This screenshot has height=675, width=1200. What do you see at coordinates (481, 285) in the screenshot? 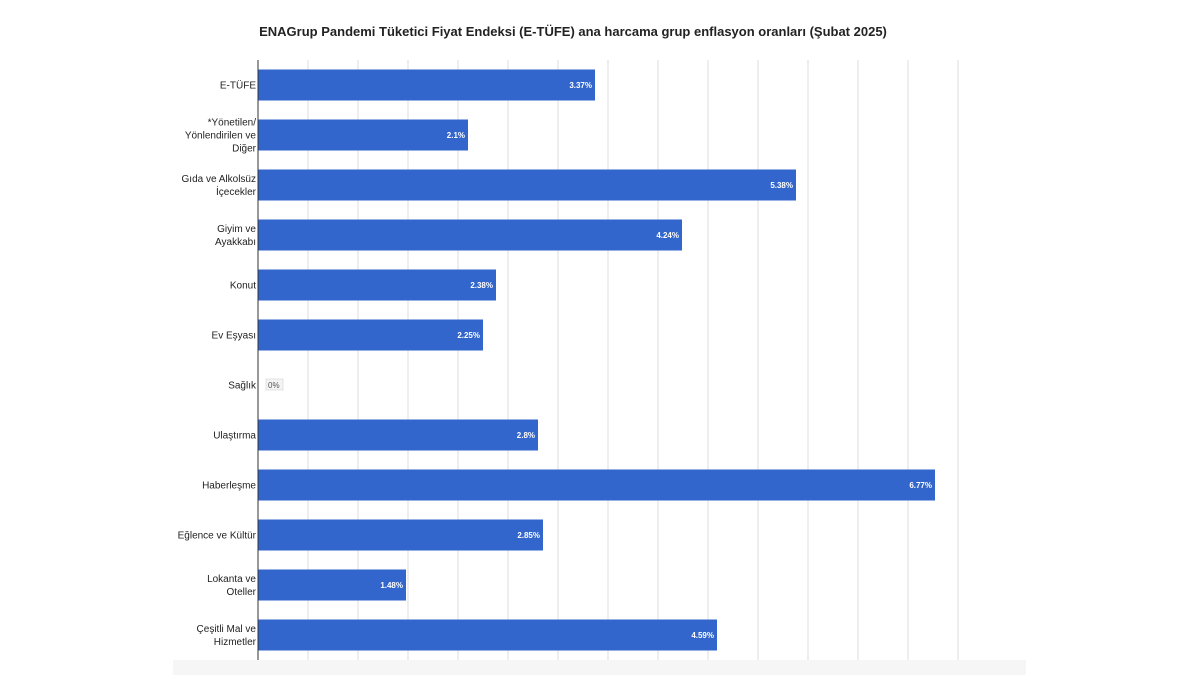
I see `bar-value-label: 2.38%` at bounding box center [481, 285].